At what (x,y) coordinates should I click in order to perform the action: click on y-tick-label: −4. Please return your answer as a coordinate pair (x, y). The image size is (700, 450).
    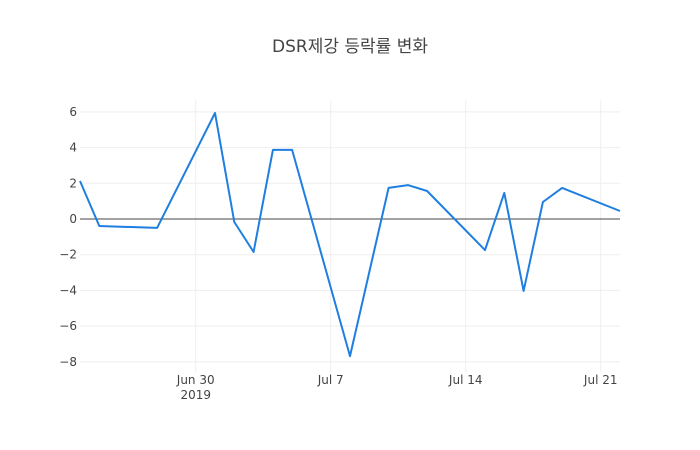
    Looking at the image, I should click on (68, 290).